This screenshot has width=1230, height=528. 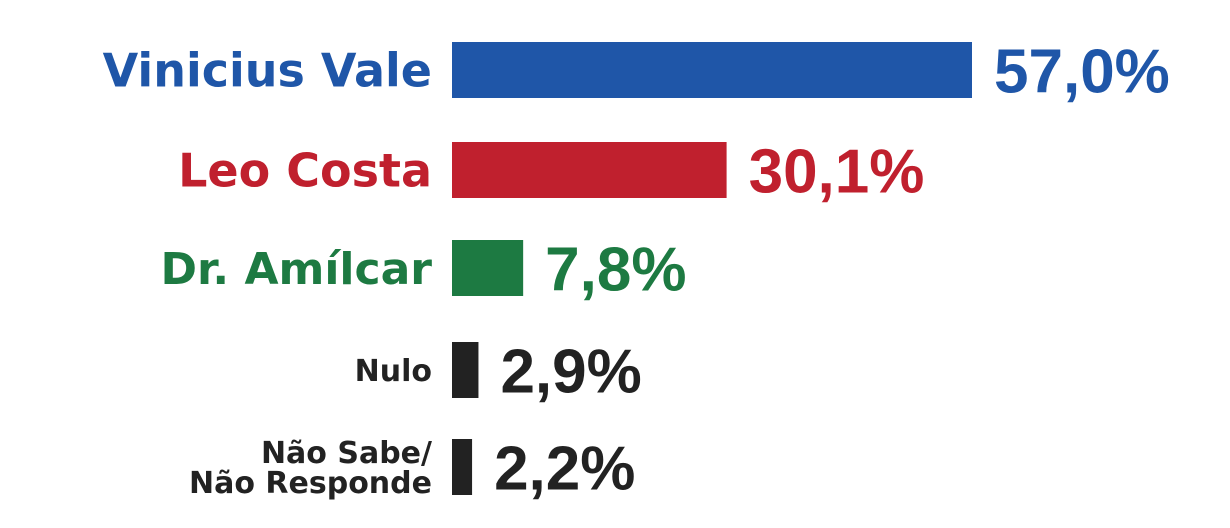 I want to click on value-label: 2,9%, so click(x=570, y=371).